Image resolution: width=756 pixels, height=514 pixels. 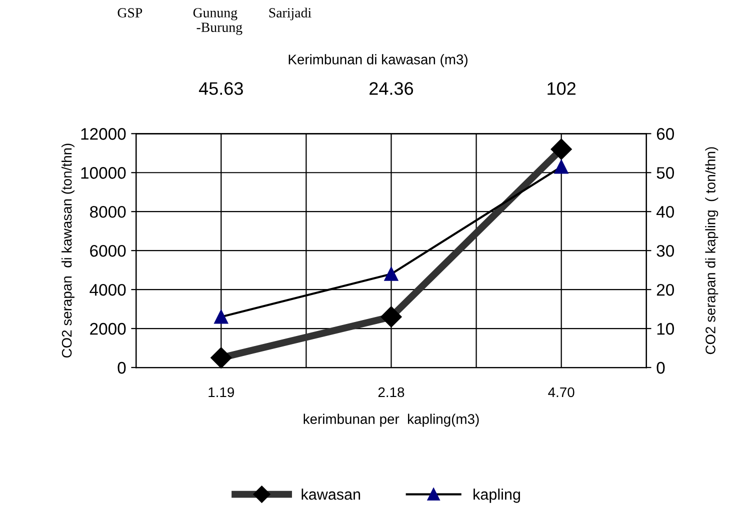 I want to click on text: Sarijadi, so click(x=290, y=14).